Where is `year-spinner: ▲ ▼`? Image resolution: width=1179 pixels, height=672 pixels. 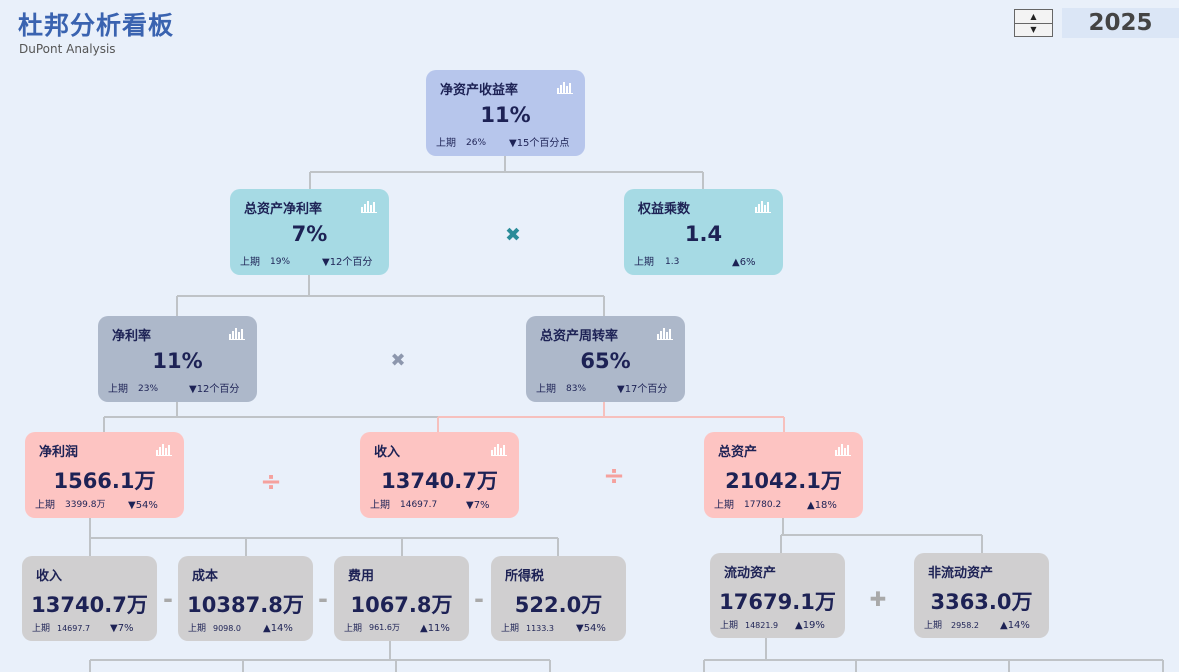
year-spinner: ▲ ▼ is located at coordinates (1033, 23).